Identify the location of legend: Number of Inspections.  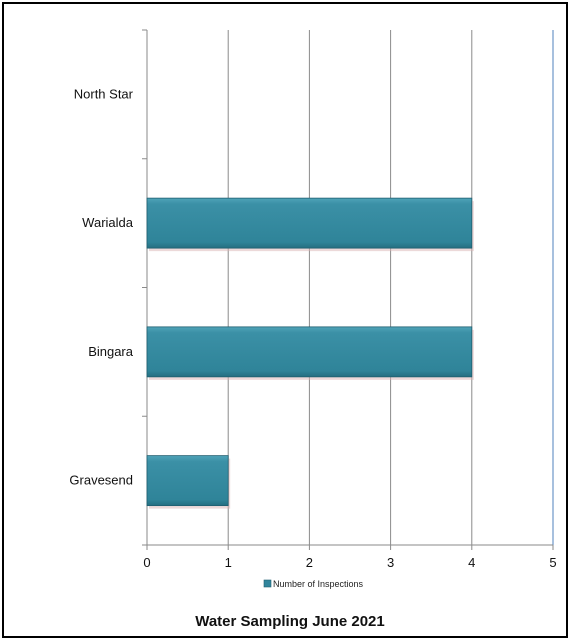
(313, 584).